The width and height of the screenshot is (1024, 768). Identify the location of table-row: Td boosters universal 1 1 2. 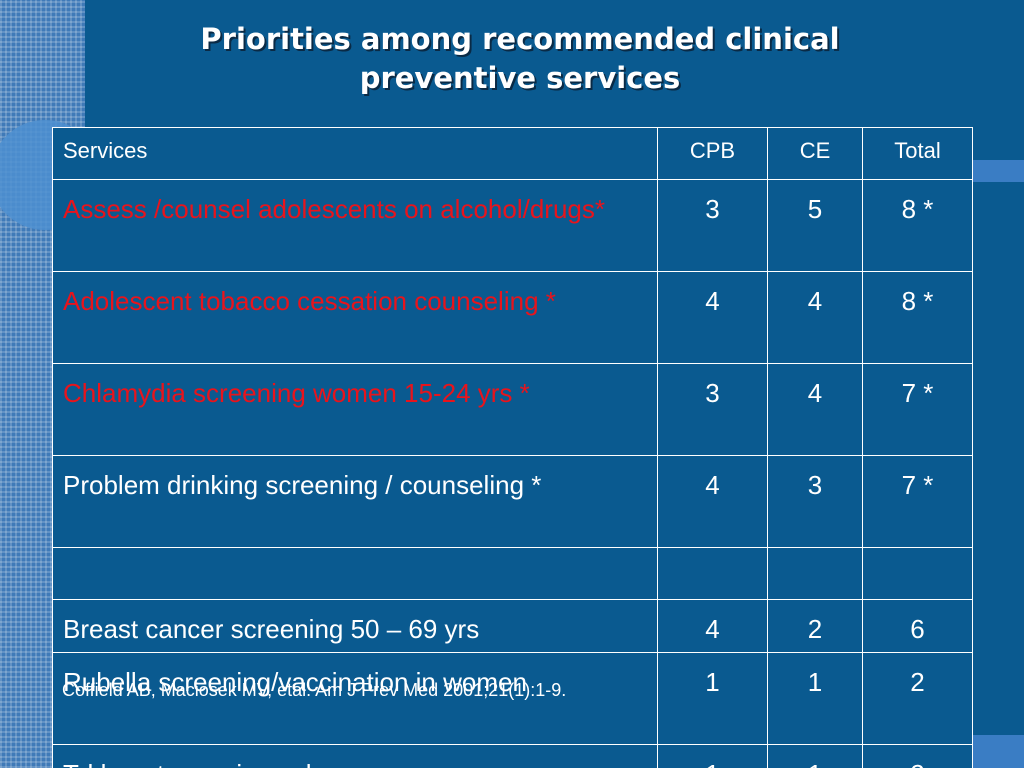
(512, 756).